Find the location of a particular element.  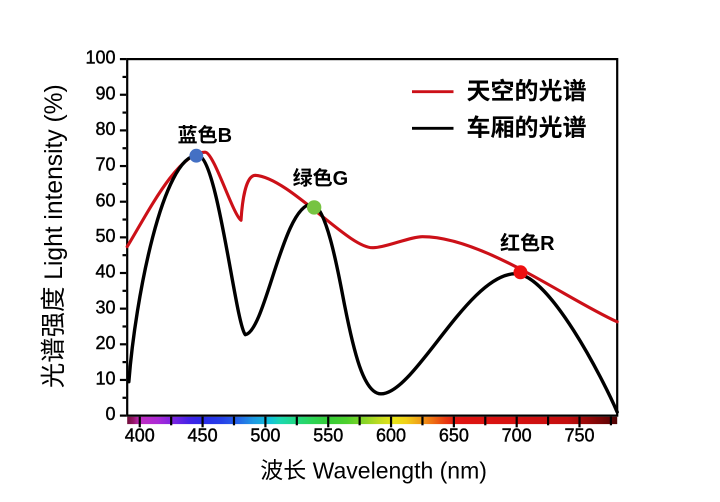

svg-text: 80 is located at coordinates (105, 129).